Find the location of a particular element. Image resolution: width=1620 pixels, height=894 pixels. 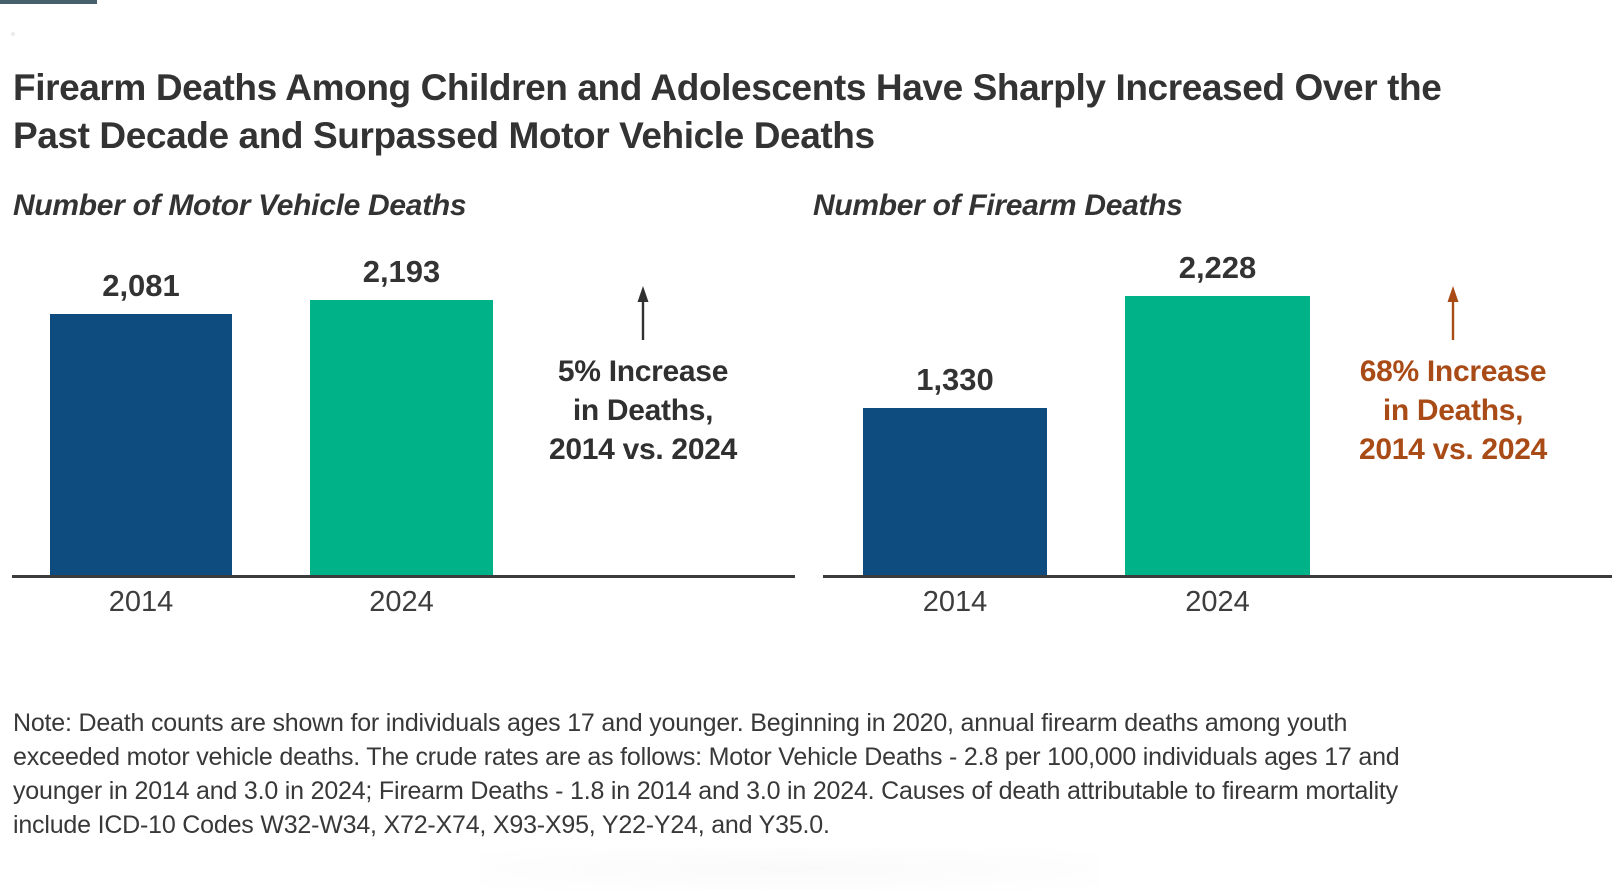

subtitle-motor-vehicle: Number of Motor Vehicle Deaths is located at coordinates (240, 205).